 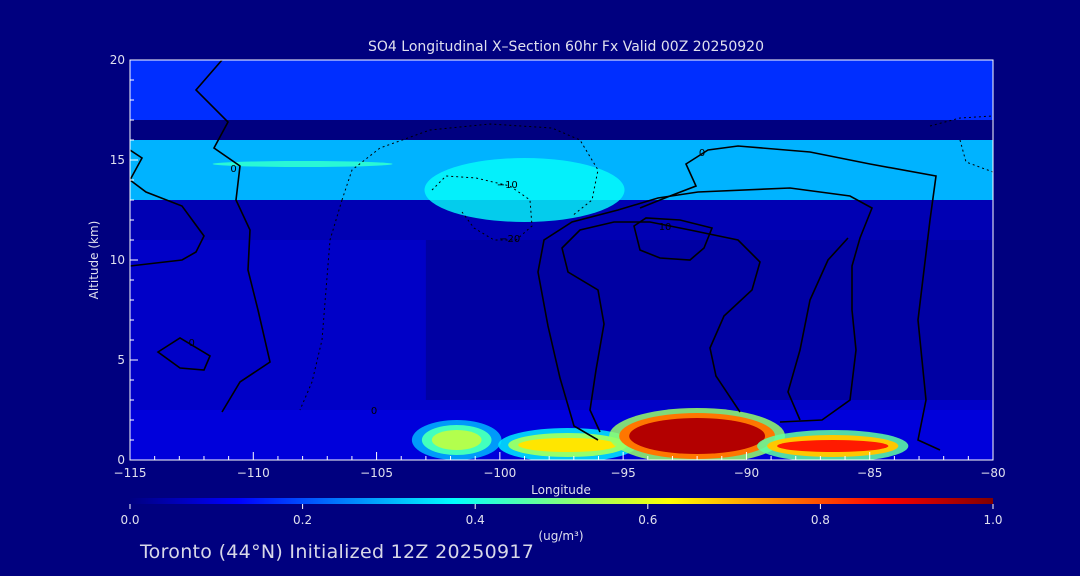 I want to click on y-tick-label: 15, so click(x=117, y=160).